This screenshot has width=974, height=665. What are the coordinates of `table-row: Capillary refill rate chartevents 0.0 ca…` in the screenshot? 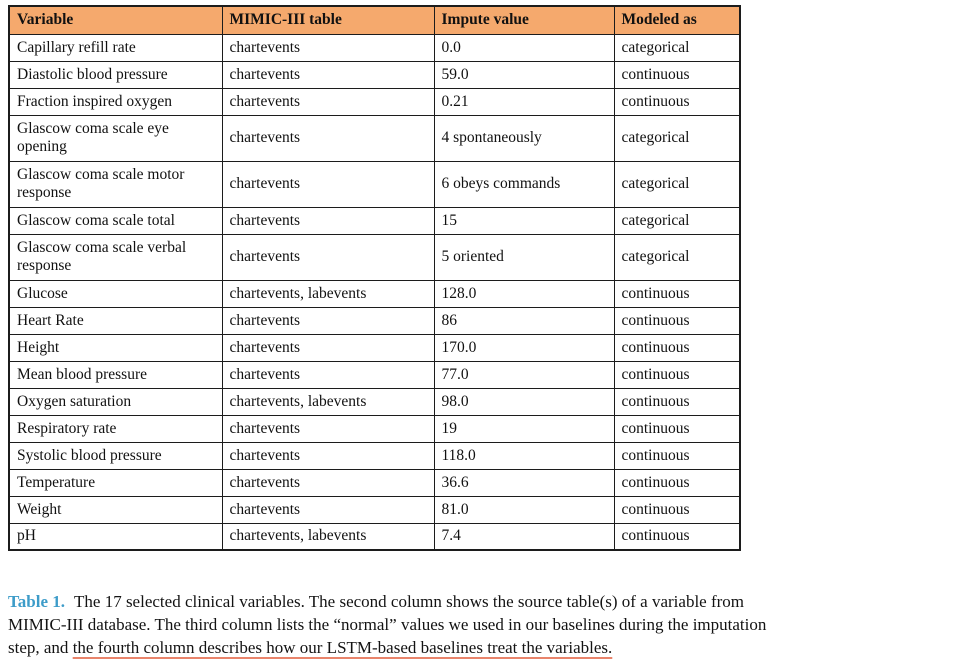 It's located at (374, 47).